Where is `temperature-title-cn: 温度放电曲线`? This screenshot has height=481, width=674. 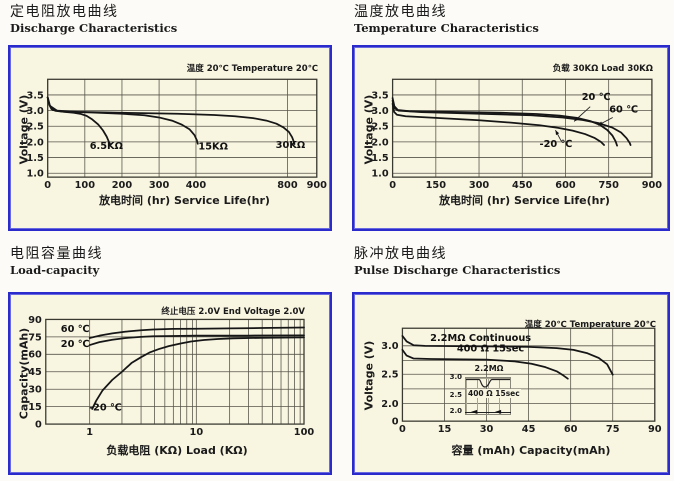
temperature-title-cn: 温度放电曲线 is located at coordinates (400, 12).